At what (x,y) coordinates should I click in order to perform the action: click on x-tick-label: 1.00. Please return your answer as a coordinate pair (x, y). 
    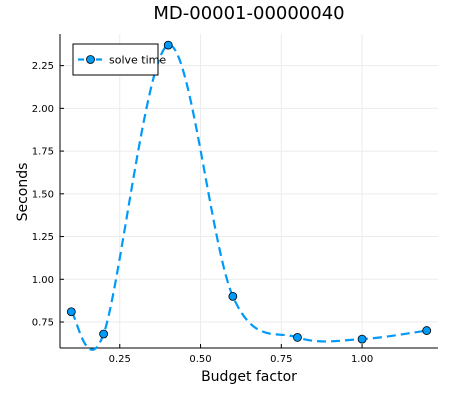
    Looking at the image, I should click on (362, 359).